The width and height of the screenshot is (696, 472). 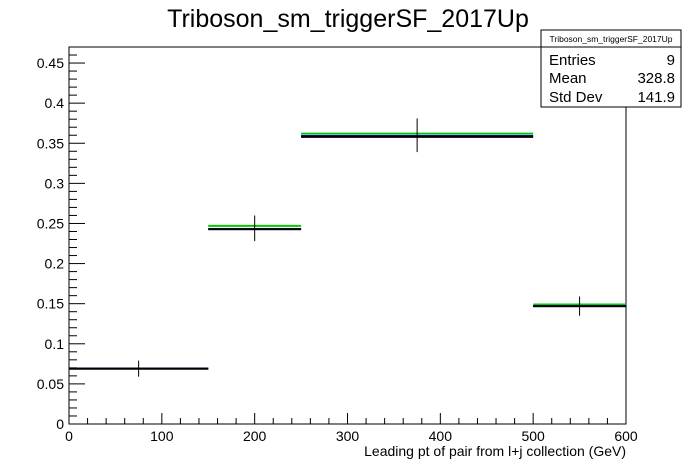 What do you see at coordinates (348, 436) in the screenshot?
I see `x-tick-label: 300` at bounding box center [348, 436].